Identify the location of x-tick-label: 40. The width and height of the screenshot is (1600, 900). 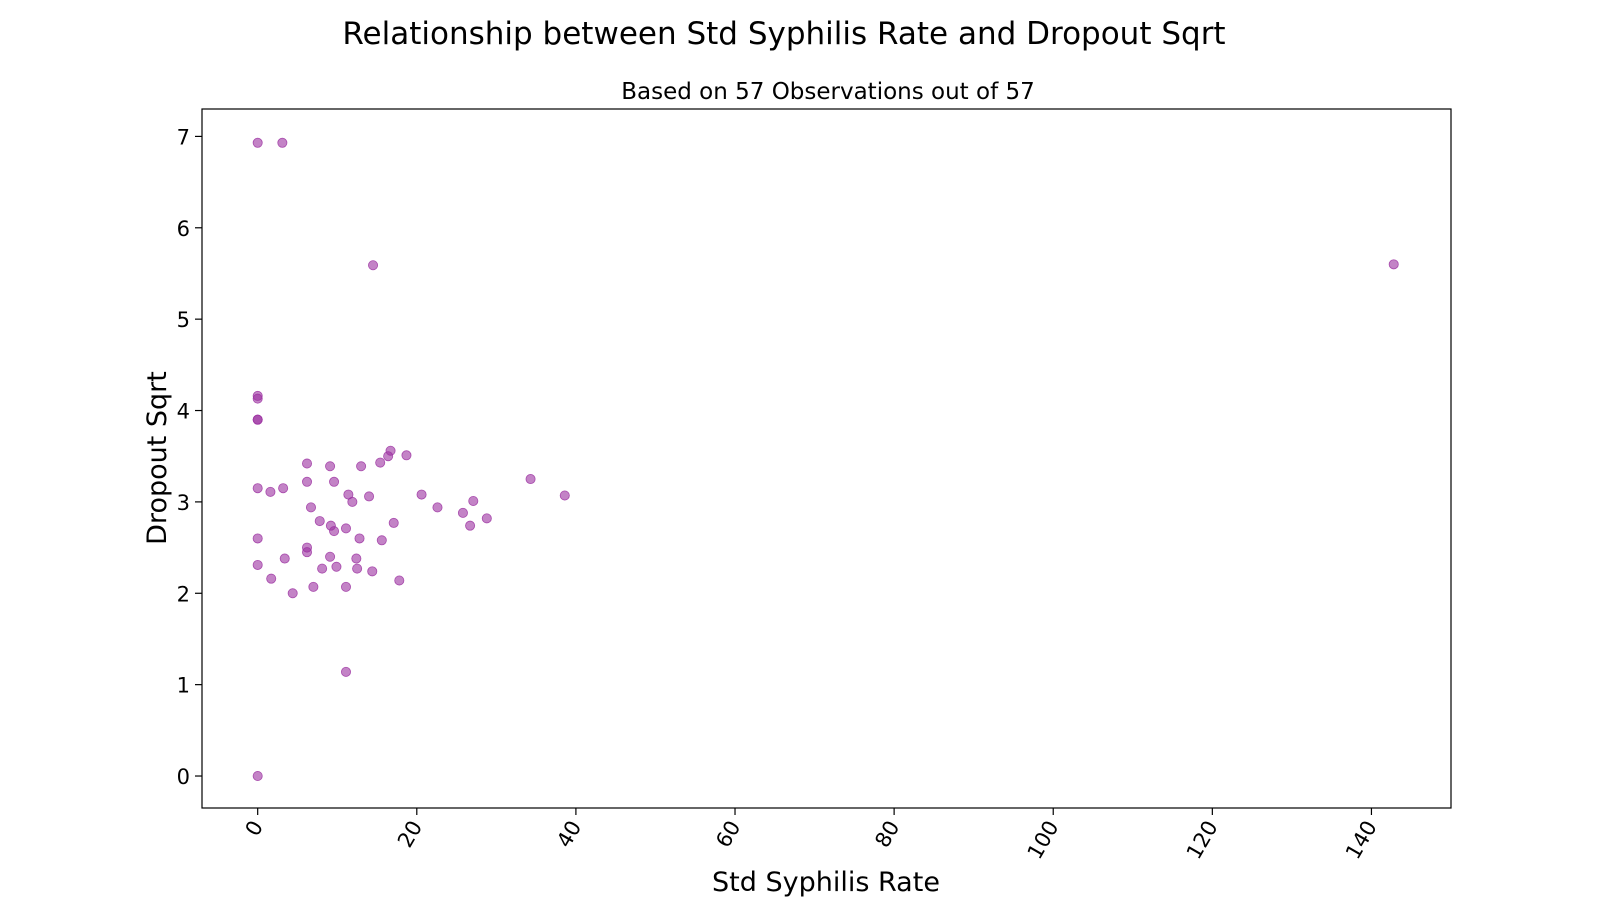
(569, 834).